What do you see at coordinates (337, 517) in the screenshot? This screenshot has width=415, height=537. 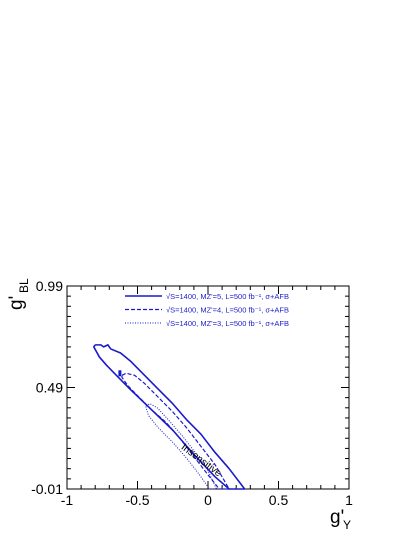 I see `x-axis-title: g'` at bounding box center [337, 517].